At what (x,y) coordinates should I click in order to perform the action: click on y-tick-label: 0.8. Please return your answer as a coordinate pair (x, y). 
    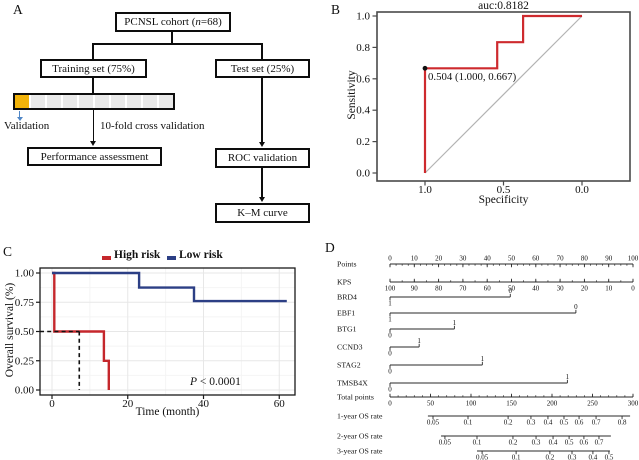
    Looking at the image, I should click on (363, 48).